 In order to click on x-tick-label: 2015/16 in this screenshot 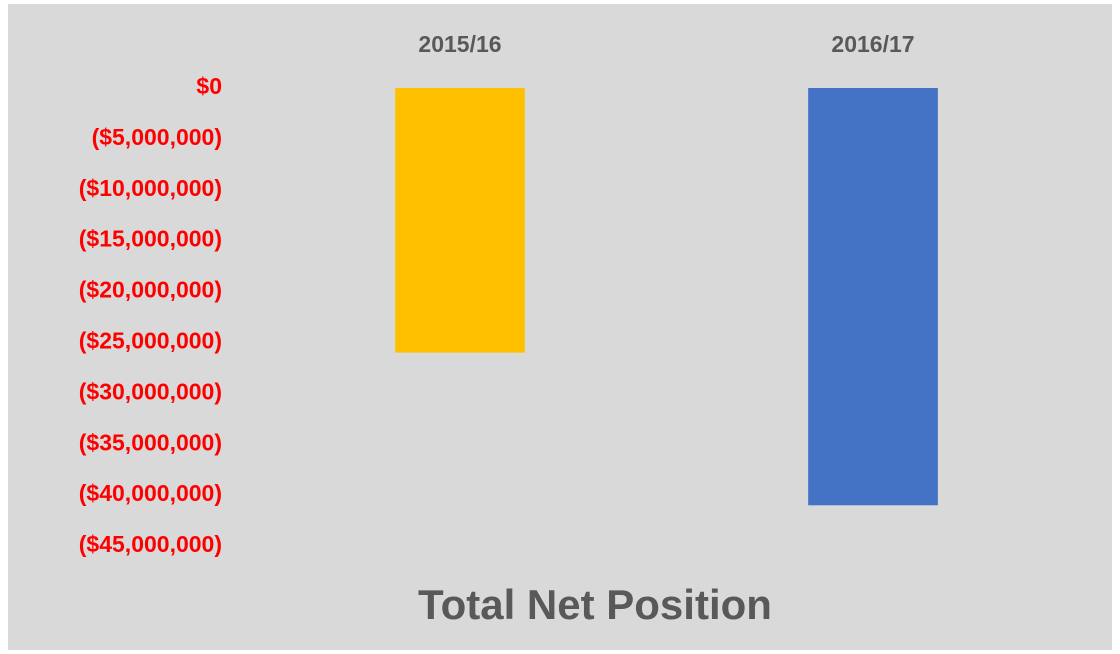, I will do `click(459, 44)`.